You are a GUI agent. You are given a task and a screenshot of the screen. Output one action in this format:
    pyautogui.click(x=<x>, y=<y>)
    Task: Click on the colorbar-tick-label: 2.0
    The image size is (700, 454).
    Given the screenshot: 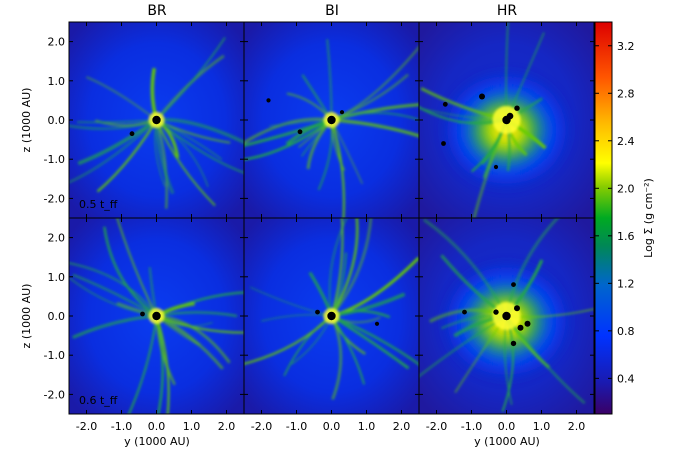 What is the action you would take?
    pyautogui.click(x=626, y=188)
    